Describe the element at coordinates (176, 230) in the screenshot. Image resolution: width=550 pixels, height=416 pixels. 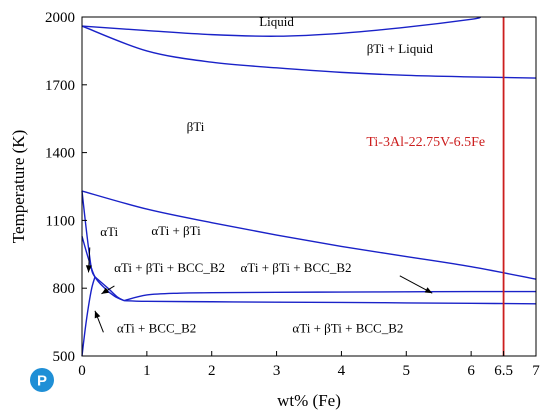
I see `region-label-4: αTi + βTi` at that location.